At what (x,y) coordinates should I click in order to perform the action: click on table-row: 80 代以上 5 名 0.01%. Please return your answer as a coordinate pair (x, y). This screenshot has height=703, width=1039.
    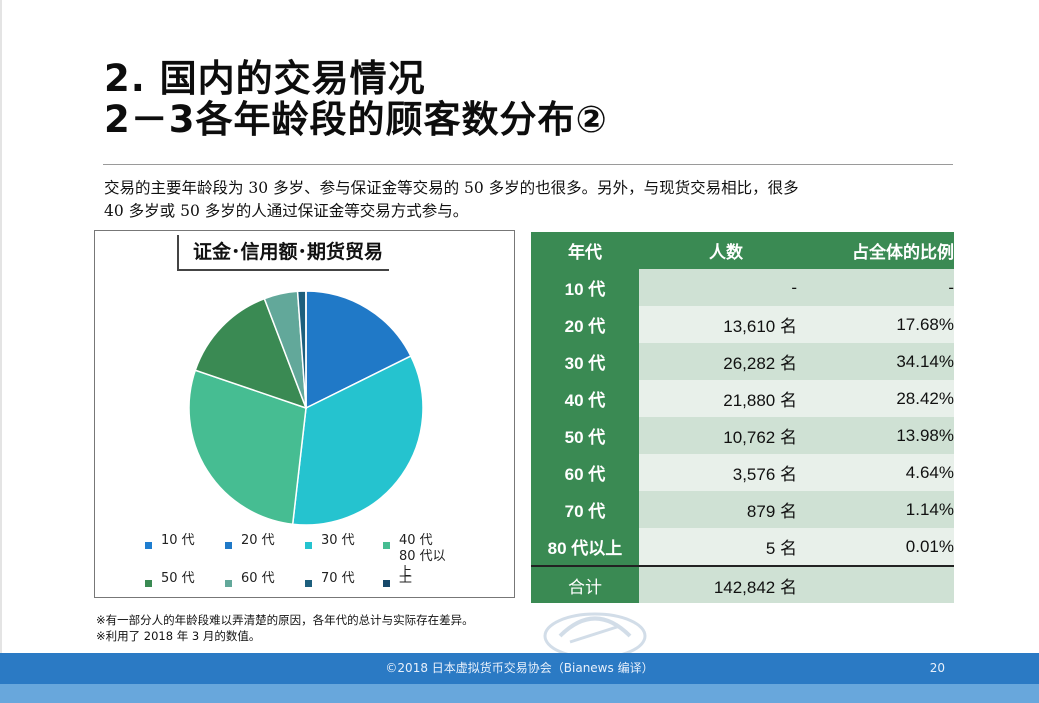
    Looking at the image, I should click on (742, 547).